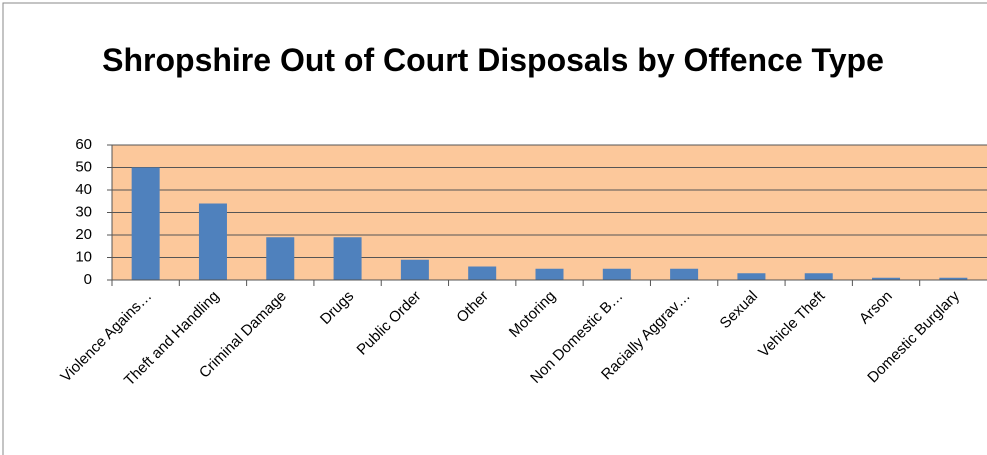  What do you see at coordinates (337, 308) in the screenshot?
I see `x-tick-label: Drugs` at bounding box center [337, 308].